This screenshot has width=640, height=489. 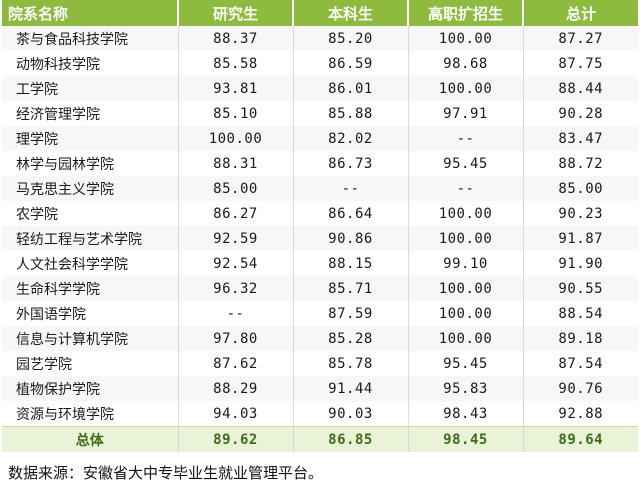 What do you see at coordinates (236, 338) in the screenshot?
I see `cell-graduate: 97.80` at bounding box center [236, 338].